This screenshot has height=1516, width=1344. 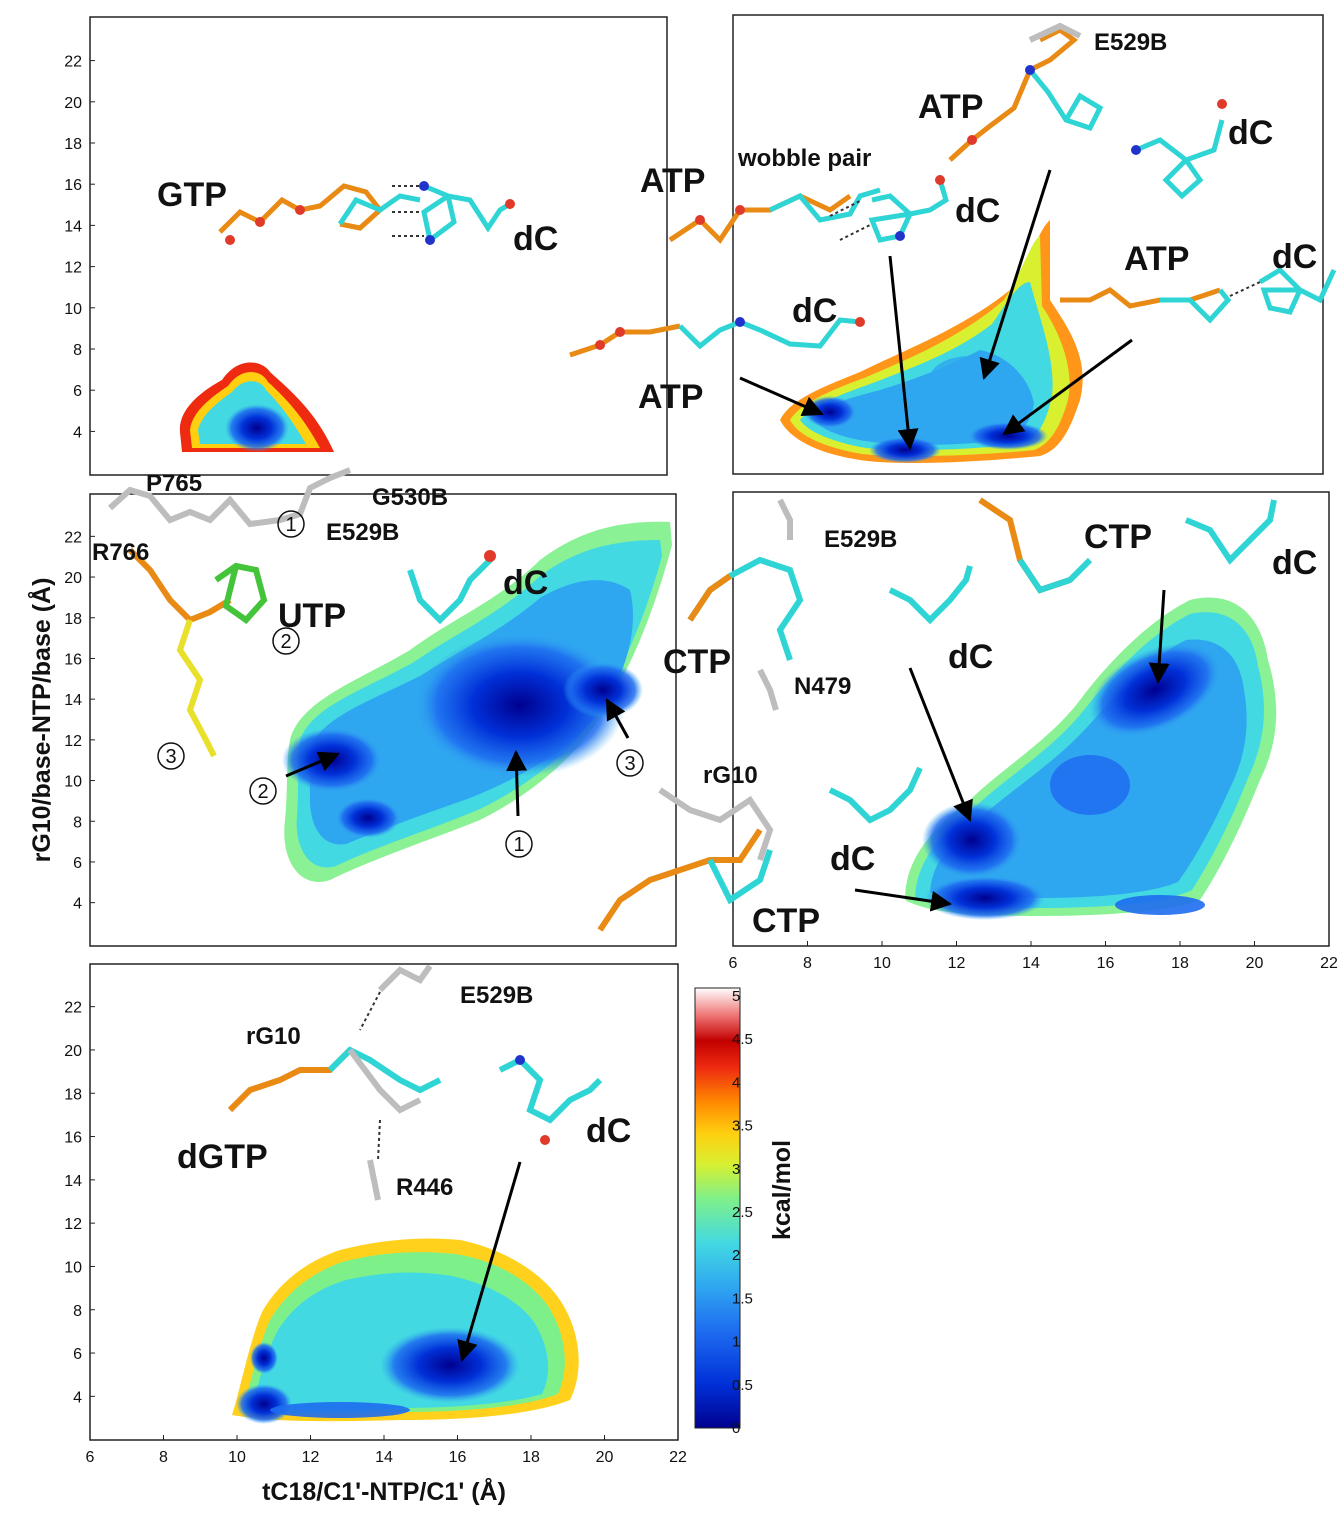 I want to click on label-utp-e529b: E529B, so click(x=362, y=532).